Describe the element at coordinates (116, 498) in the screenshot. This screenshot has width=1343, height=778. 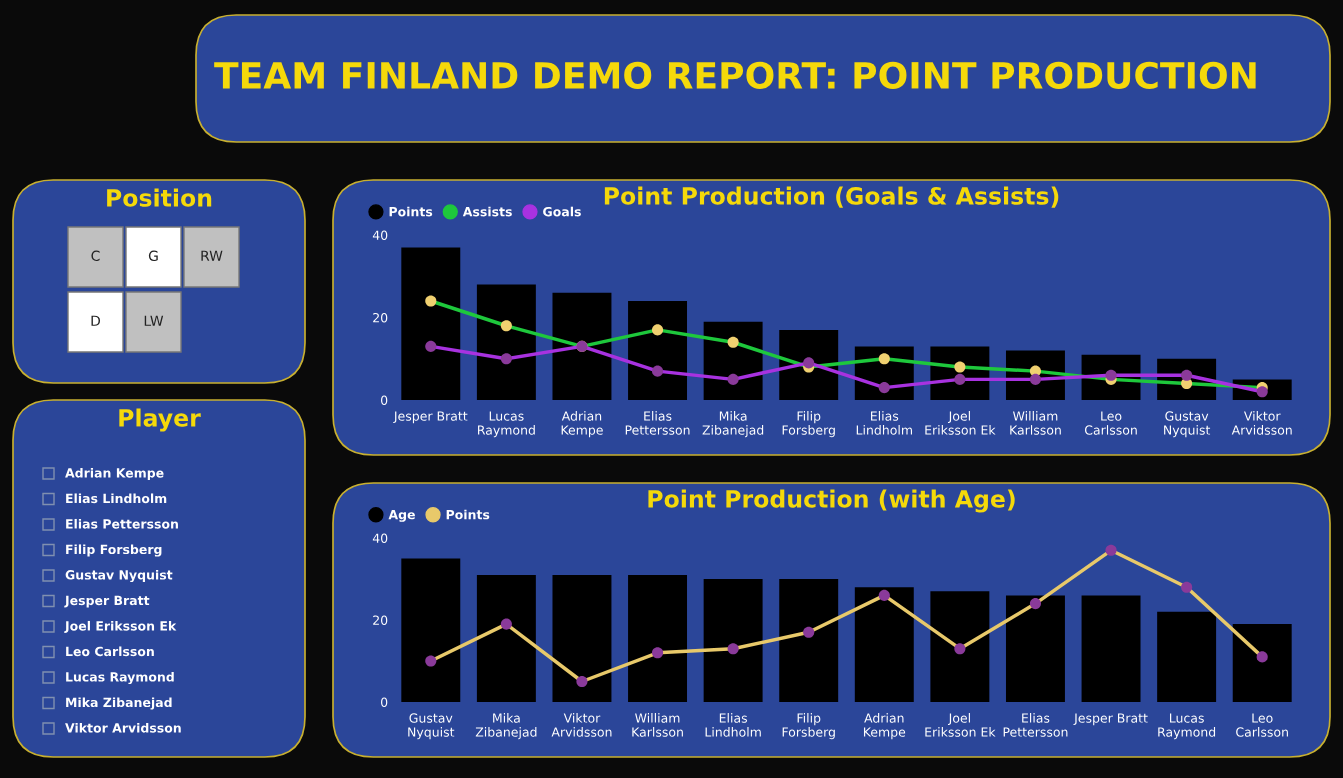
I see `category-label: Elias Lindholm` at that location.